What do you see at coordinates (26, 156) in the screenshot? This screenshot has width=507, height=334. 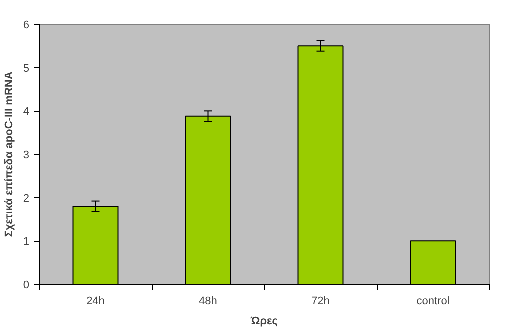 I see `y-tick-label: 3` at bounding box center [26, 156].